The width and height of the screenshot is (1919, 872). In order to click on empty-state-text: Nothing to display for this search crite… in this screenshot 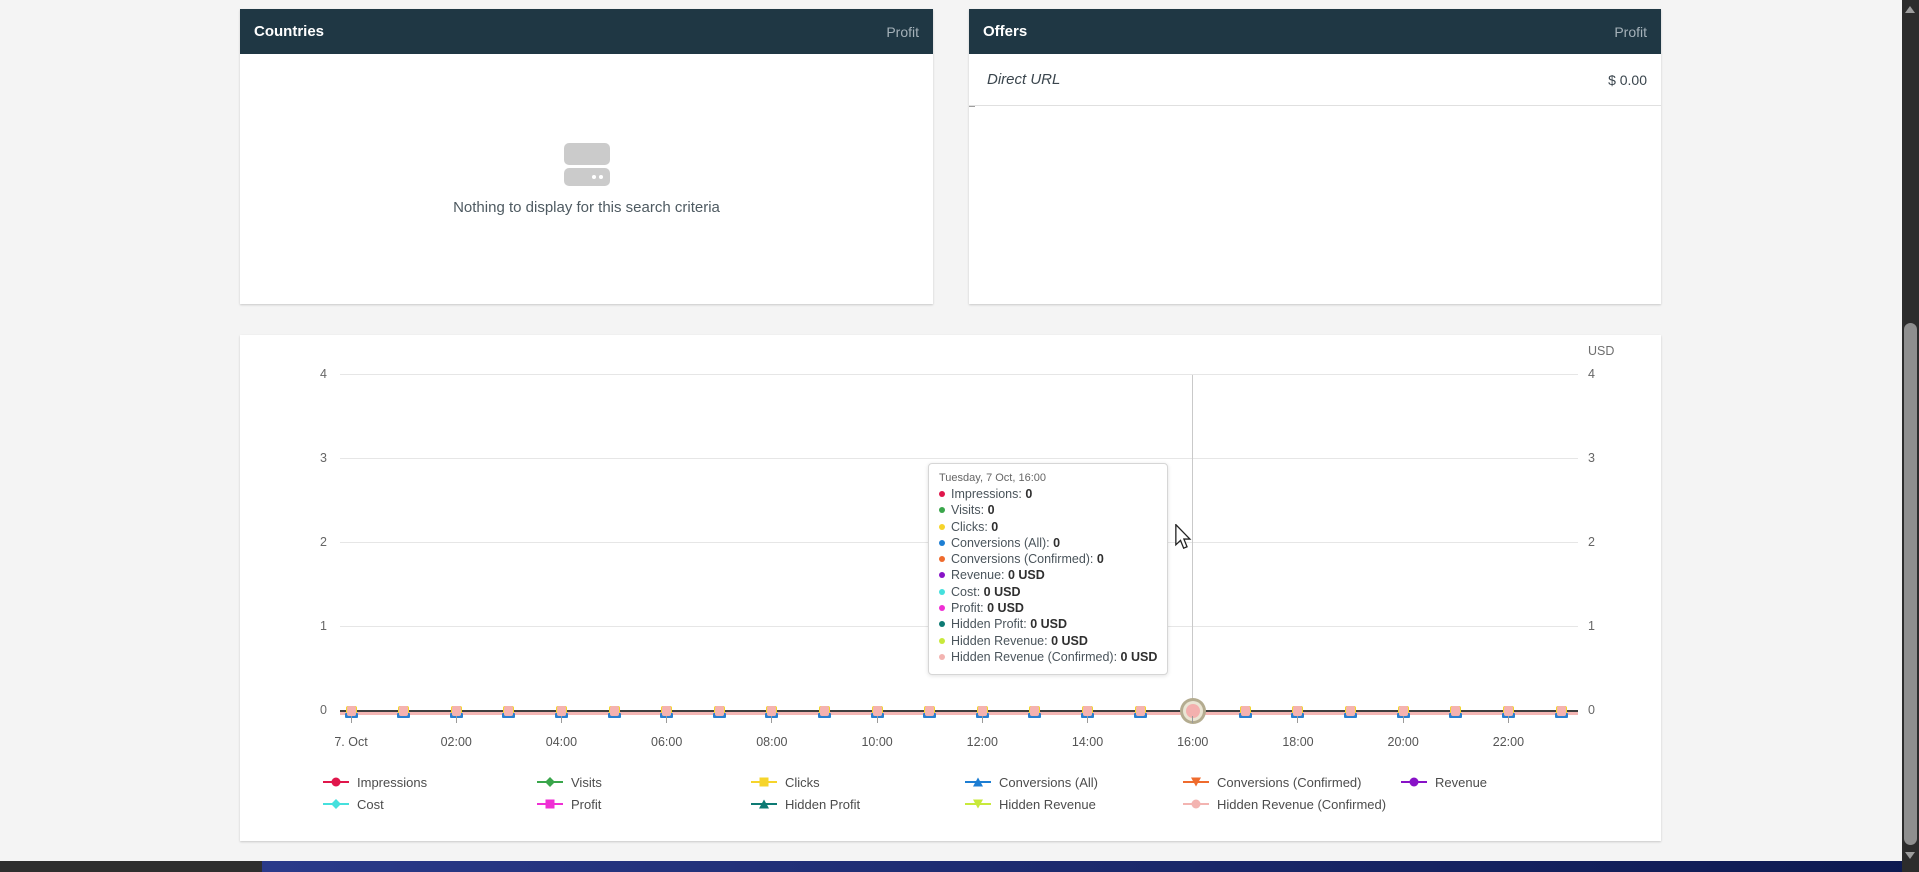, I will do `click(586, 207)`.